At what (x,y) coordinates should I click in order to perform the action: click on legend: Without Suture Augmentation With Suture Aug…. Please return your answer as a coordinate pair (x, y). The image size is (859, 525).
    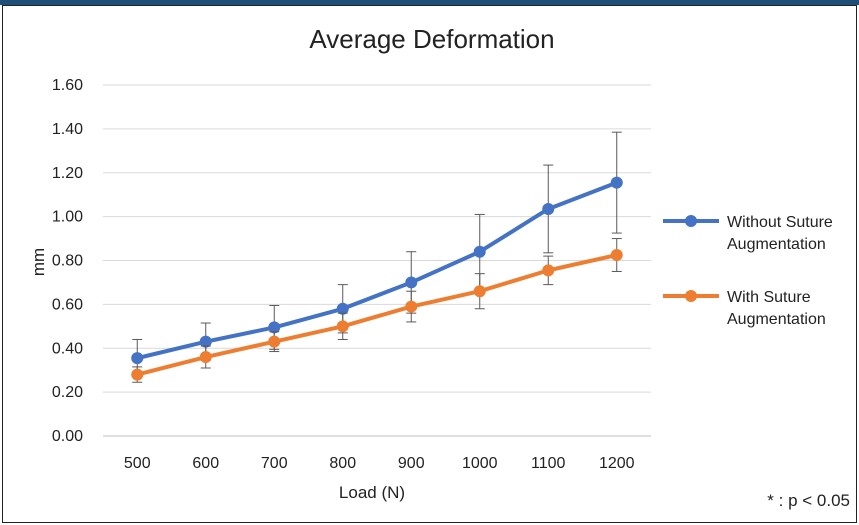
    Looking at the image, I should click on (748, 271).